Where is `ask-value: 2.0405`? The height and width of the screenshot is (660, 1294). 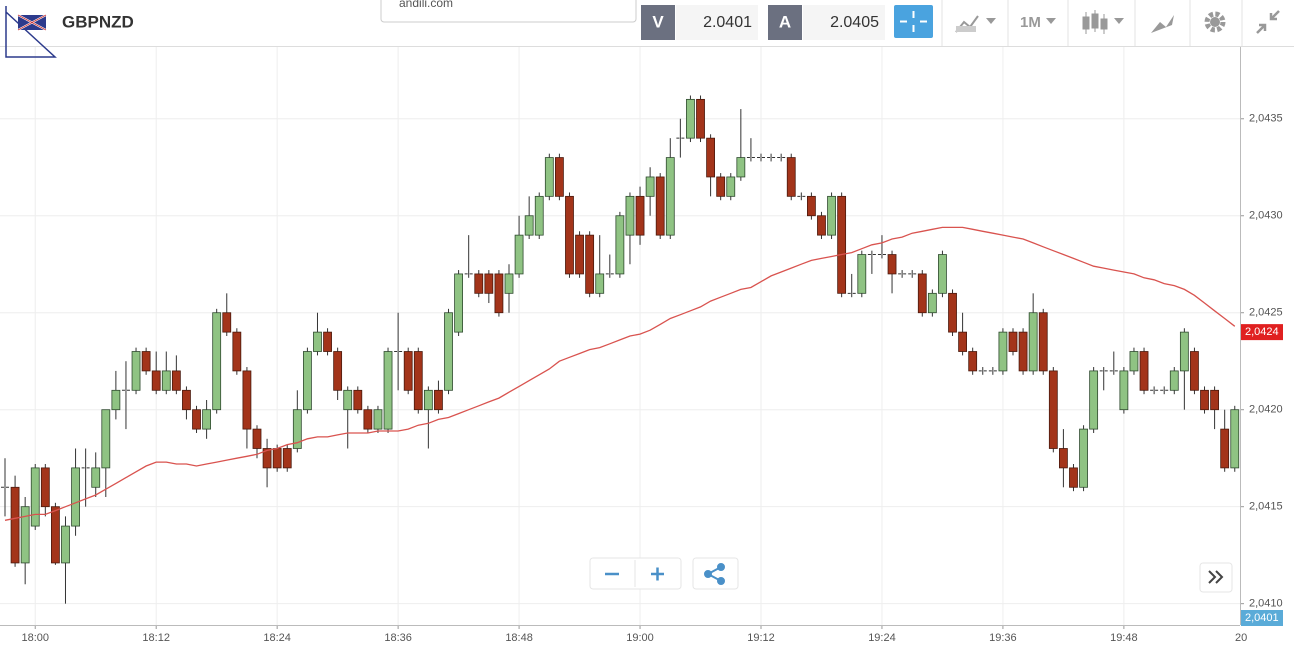 ask-value: 2.0405 is located at coordinates (854, 22).